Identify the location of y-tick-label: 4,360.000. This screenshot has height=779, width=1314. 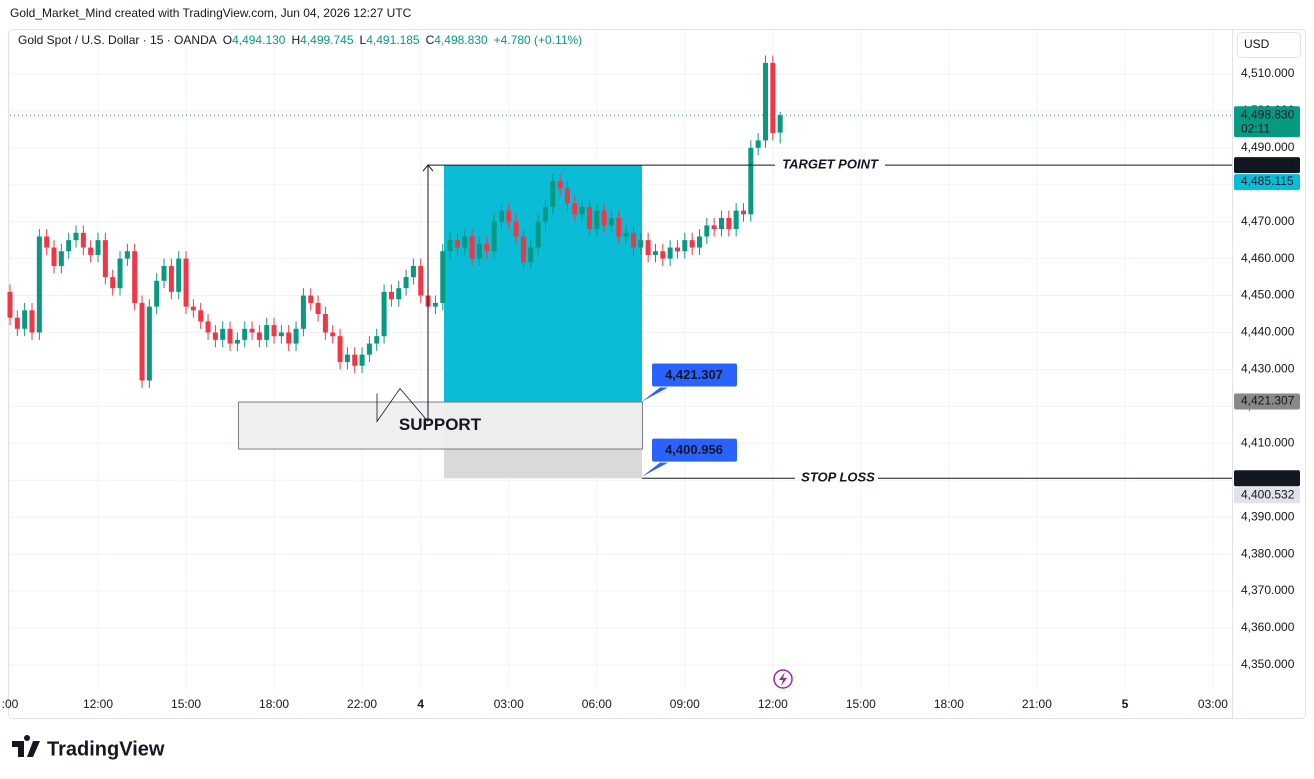
(1268, 627).